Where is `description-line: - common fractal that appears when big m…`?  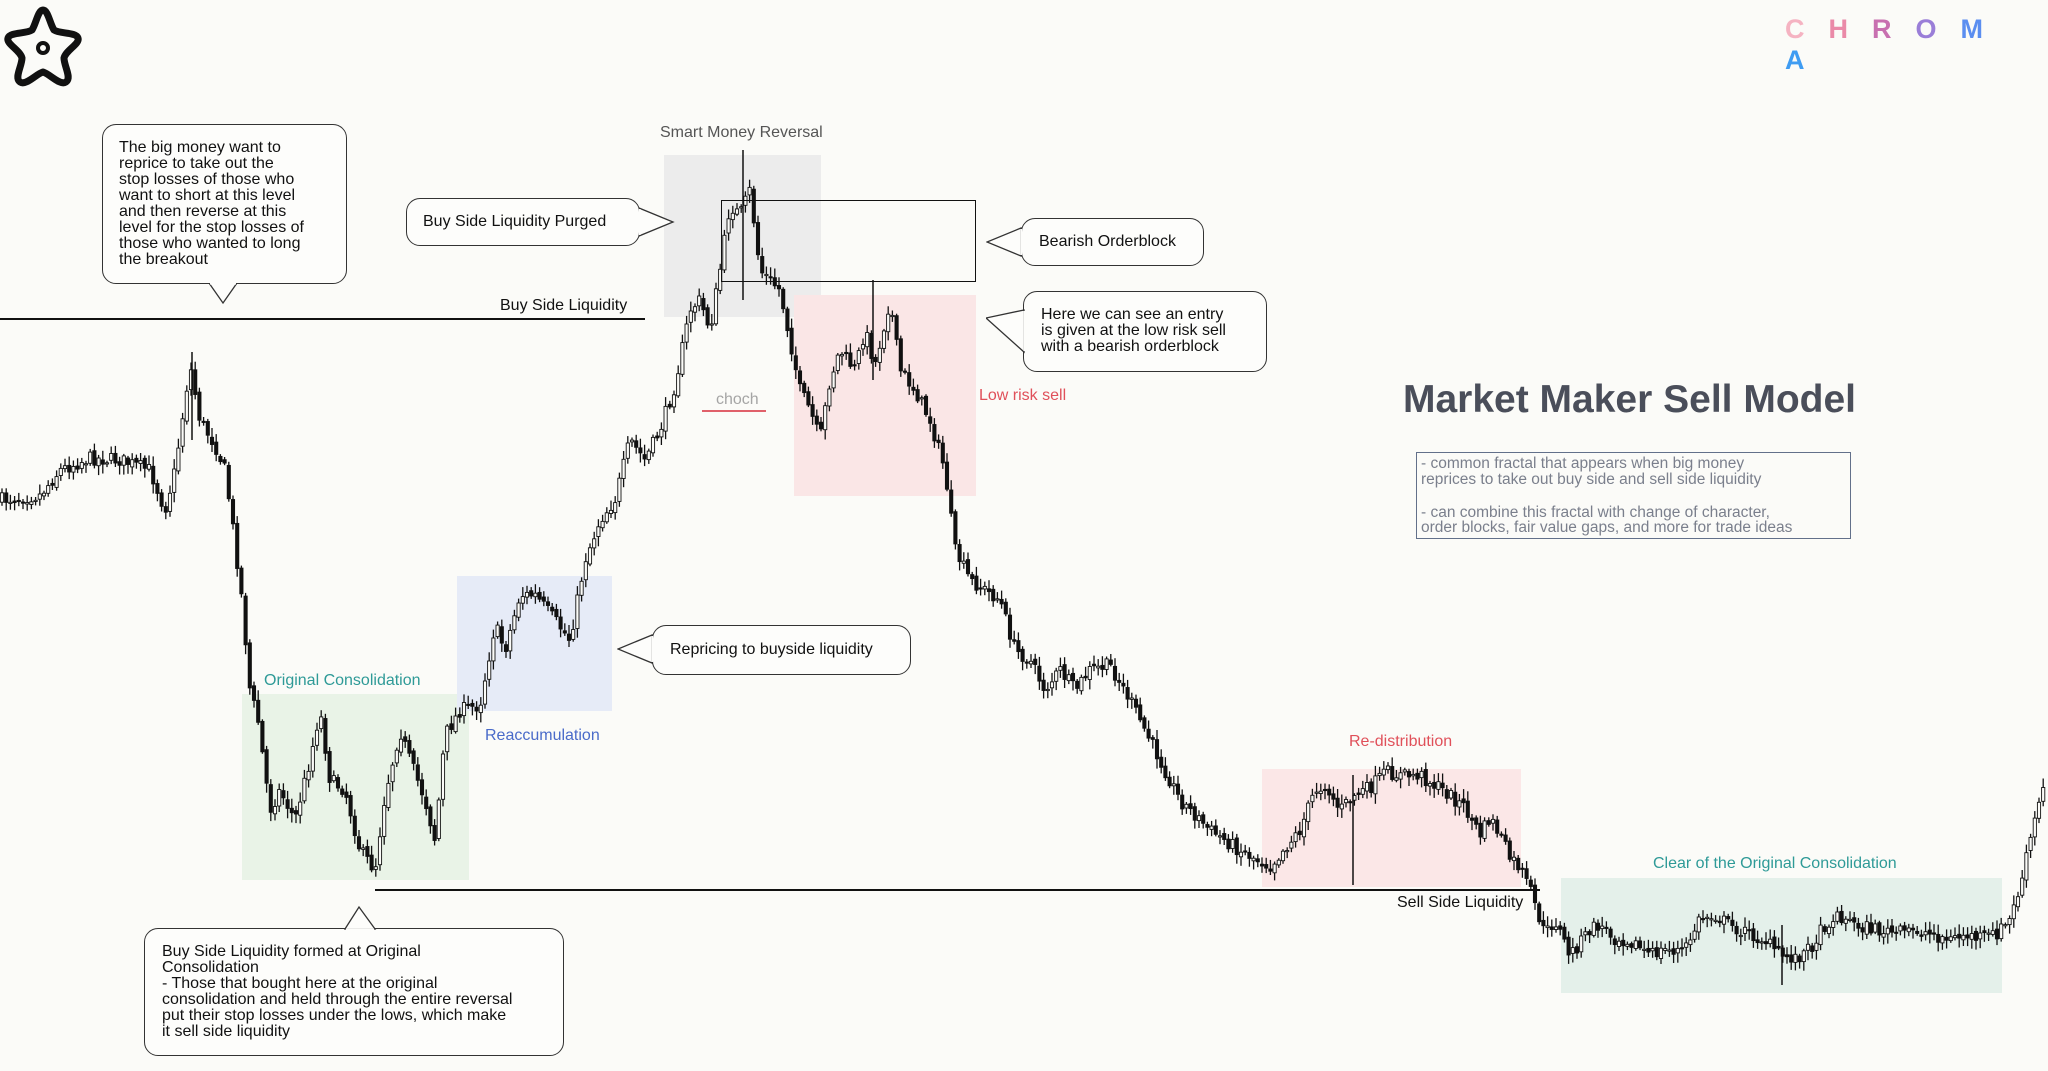
description-line: - common fractal that appears when big m… is located at coordinates (1583, 463).